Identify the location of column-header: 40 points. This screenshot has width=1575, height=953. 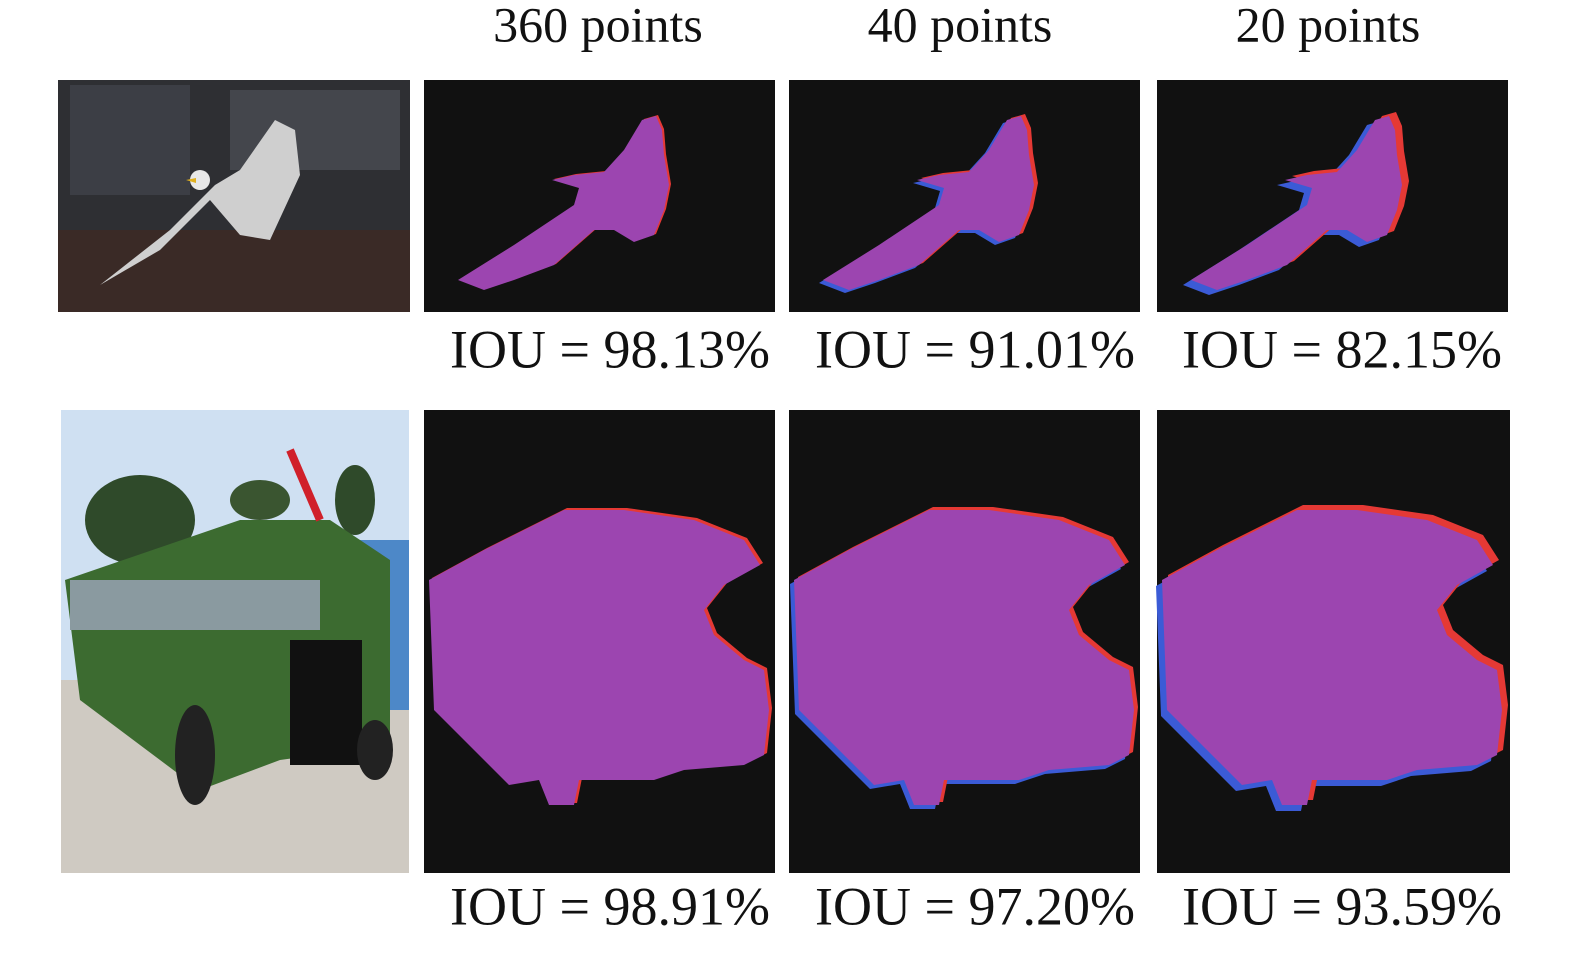
(960, 26).